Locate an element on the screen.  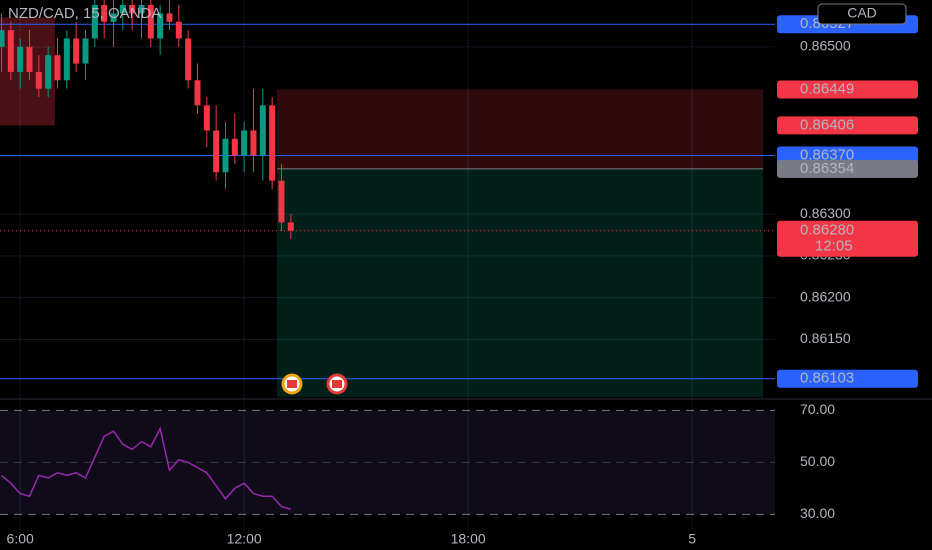
indicator-tick-label: 70.00 is located at coordinates (817, 409).